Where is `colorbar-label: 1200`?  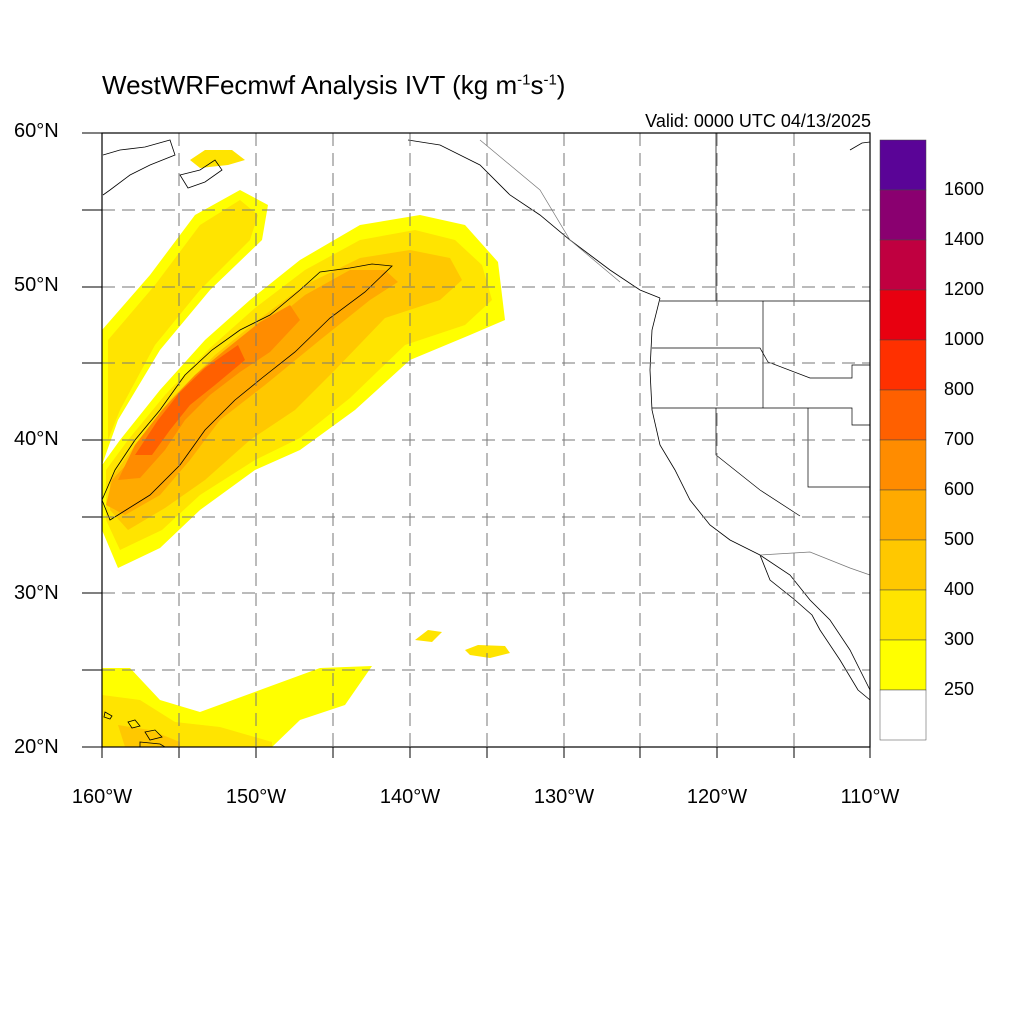 colorbar-label: 1200 is located at coordinates (964, 289).